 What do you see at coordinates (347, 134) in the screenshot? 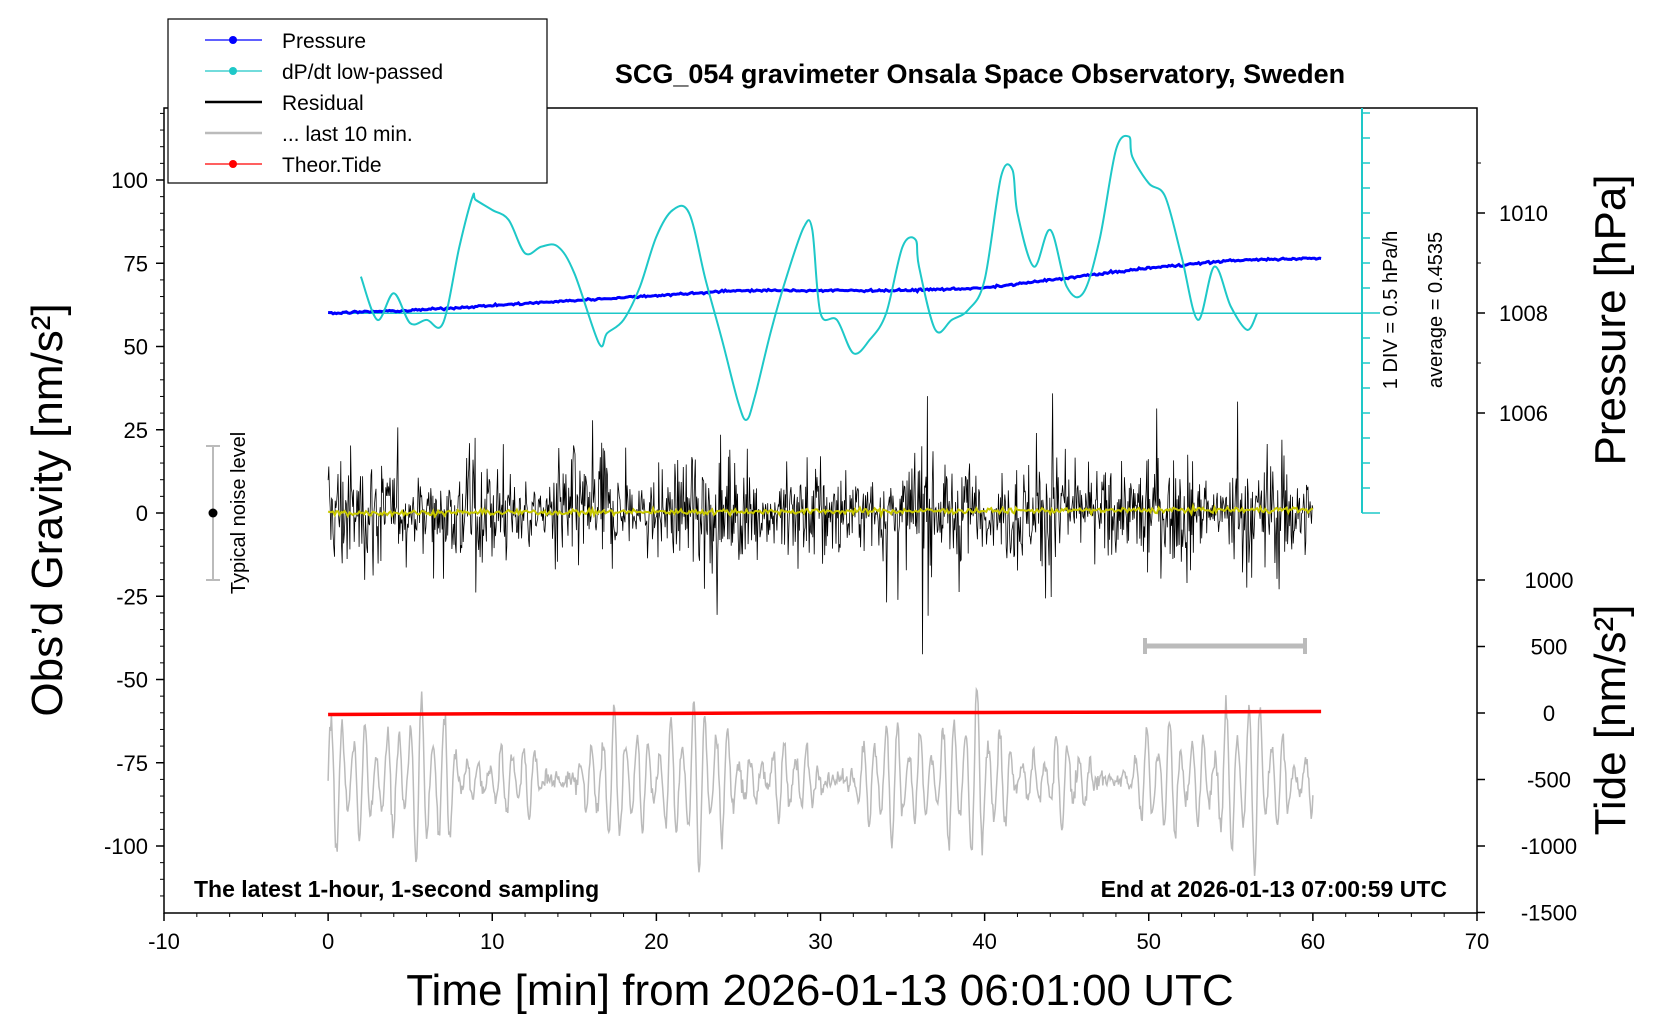
I see `legend-label: ... last 10 min.` at bounding box center [347, 134].